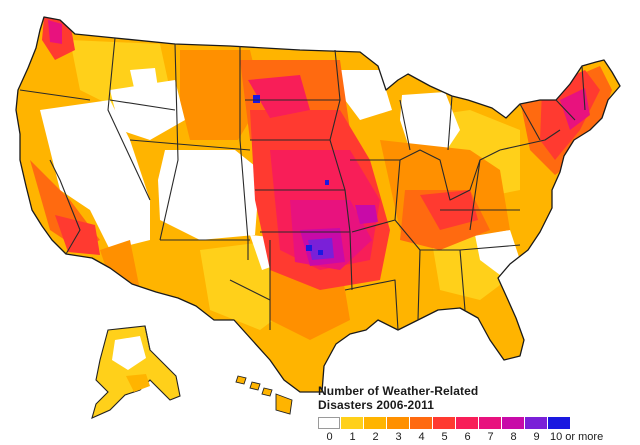  What do you see at coordinates (352, 437) in the screenshot?
I see `legend-label: 1` at bounding box center [352, 437].